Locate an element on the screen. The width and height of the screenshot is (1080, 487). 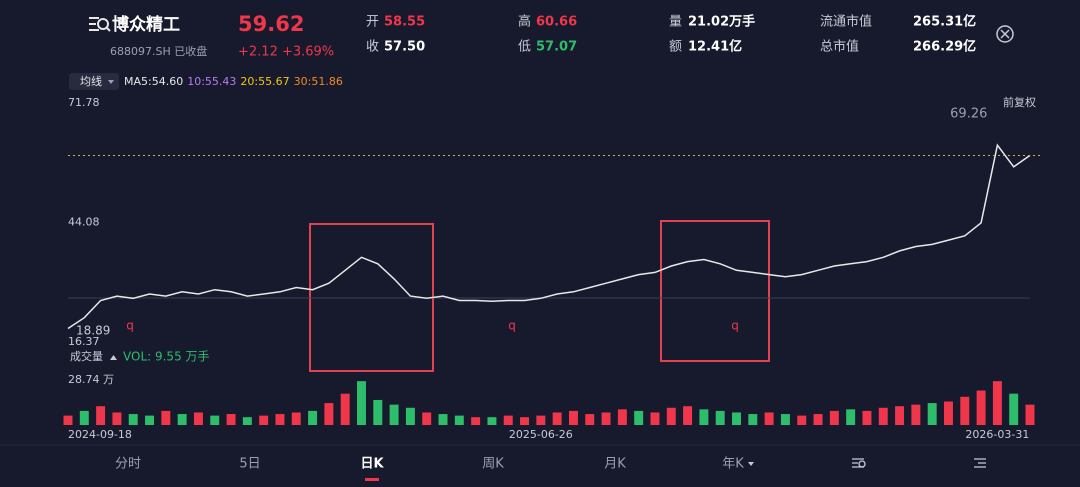
volume-toggle is located at coordinates (113, 357).